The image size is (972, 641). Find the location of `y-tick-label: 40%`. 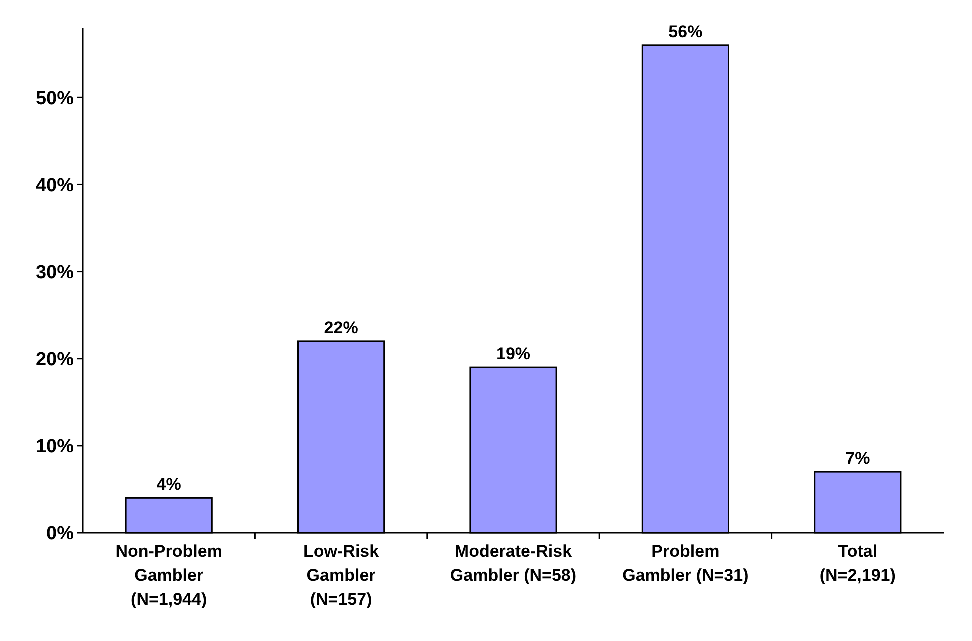

y-tick-label: 40% is located at coordinates (55, 185).